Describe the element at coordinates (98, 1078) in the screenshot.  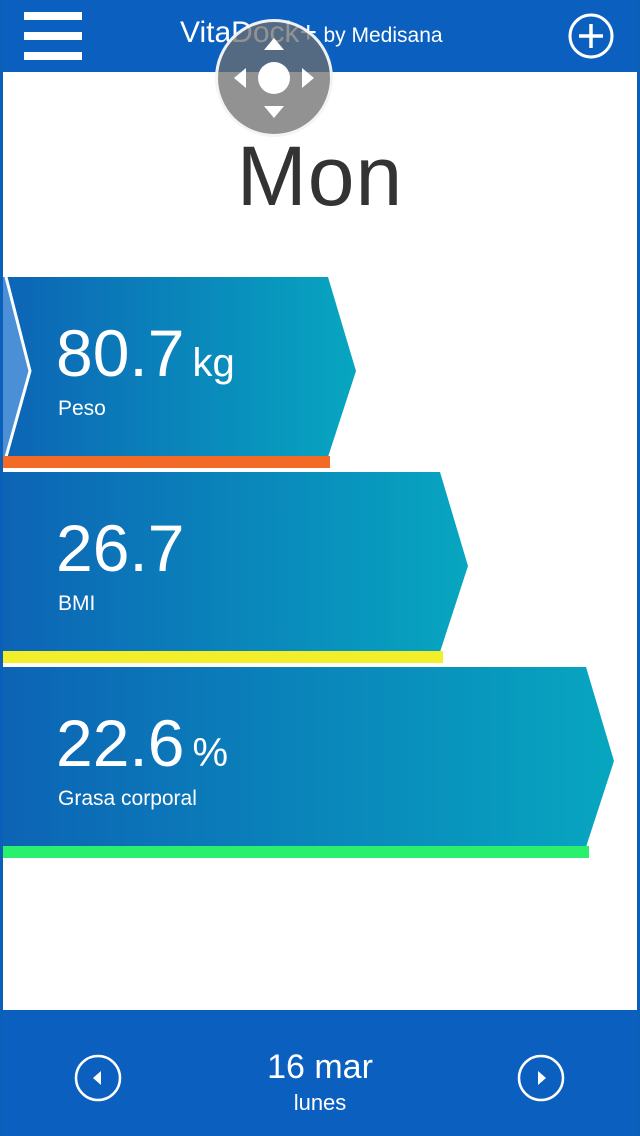
I see `chevron-left-circle-icon` at that location.